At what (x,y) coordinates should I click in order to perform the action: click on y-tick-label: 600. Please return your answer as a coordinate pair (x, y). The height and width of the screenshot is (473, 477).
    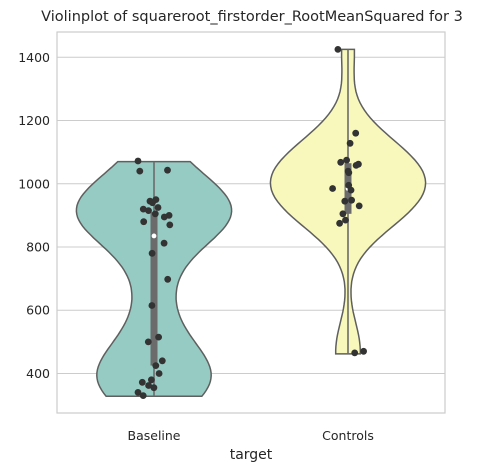
    Looking at the image, I should click on (38, 310).